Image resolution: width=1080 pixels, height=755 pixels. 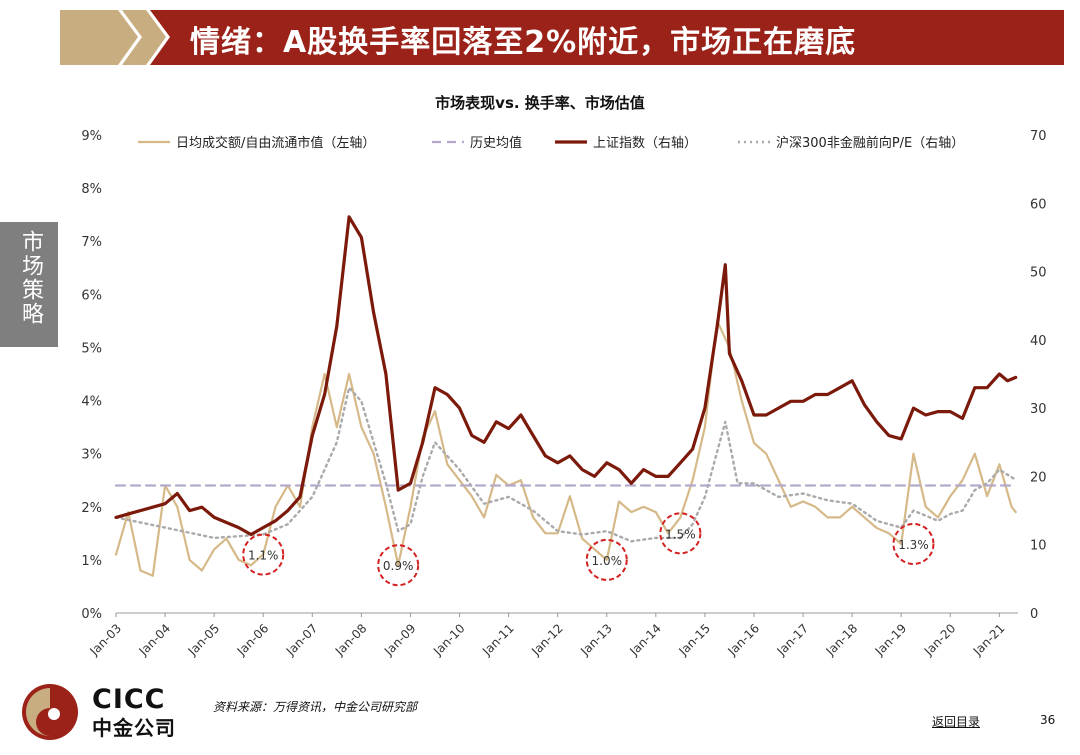 I want to click on trough-label: 1.3%, so click(x=913, y=545).